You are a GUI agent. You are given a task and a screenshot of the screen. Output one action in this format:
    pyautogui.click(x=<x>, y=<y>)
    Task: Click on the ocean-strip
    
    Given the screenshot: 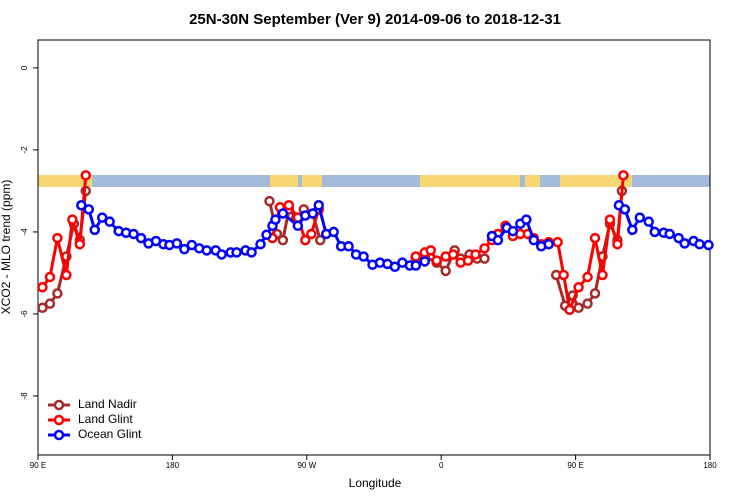 What is the action you would take?
    pyautogui.click(x=374, y=181)
    